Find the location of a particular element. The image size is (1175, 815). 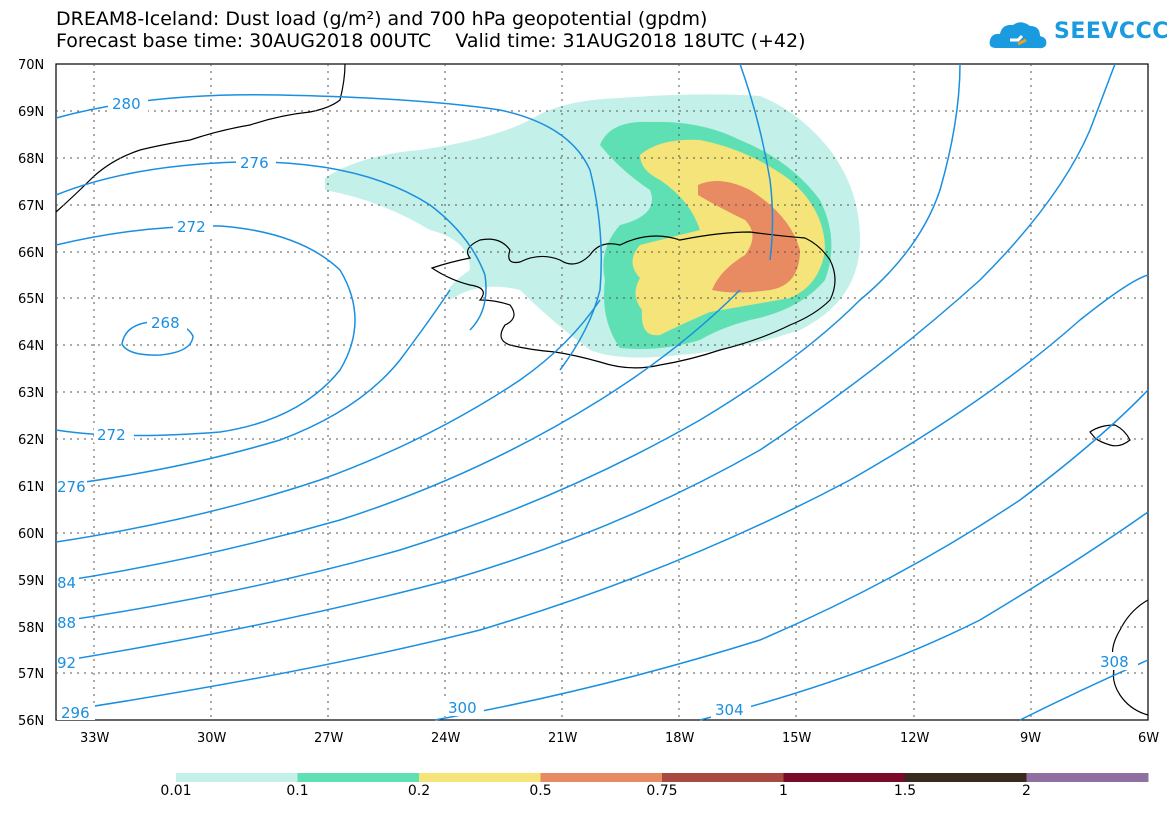

contour-label: 268 is located at coordinates (165, 323).